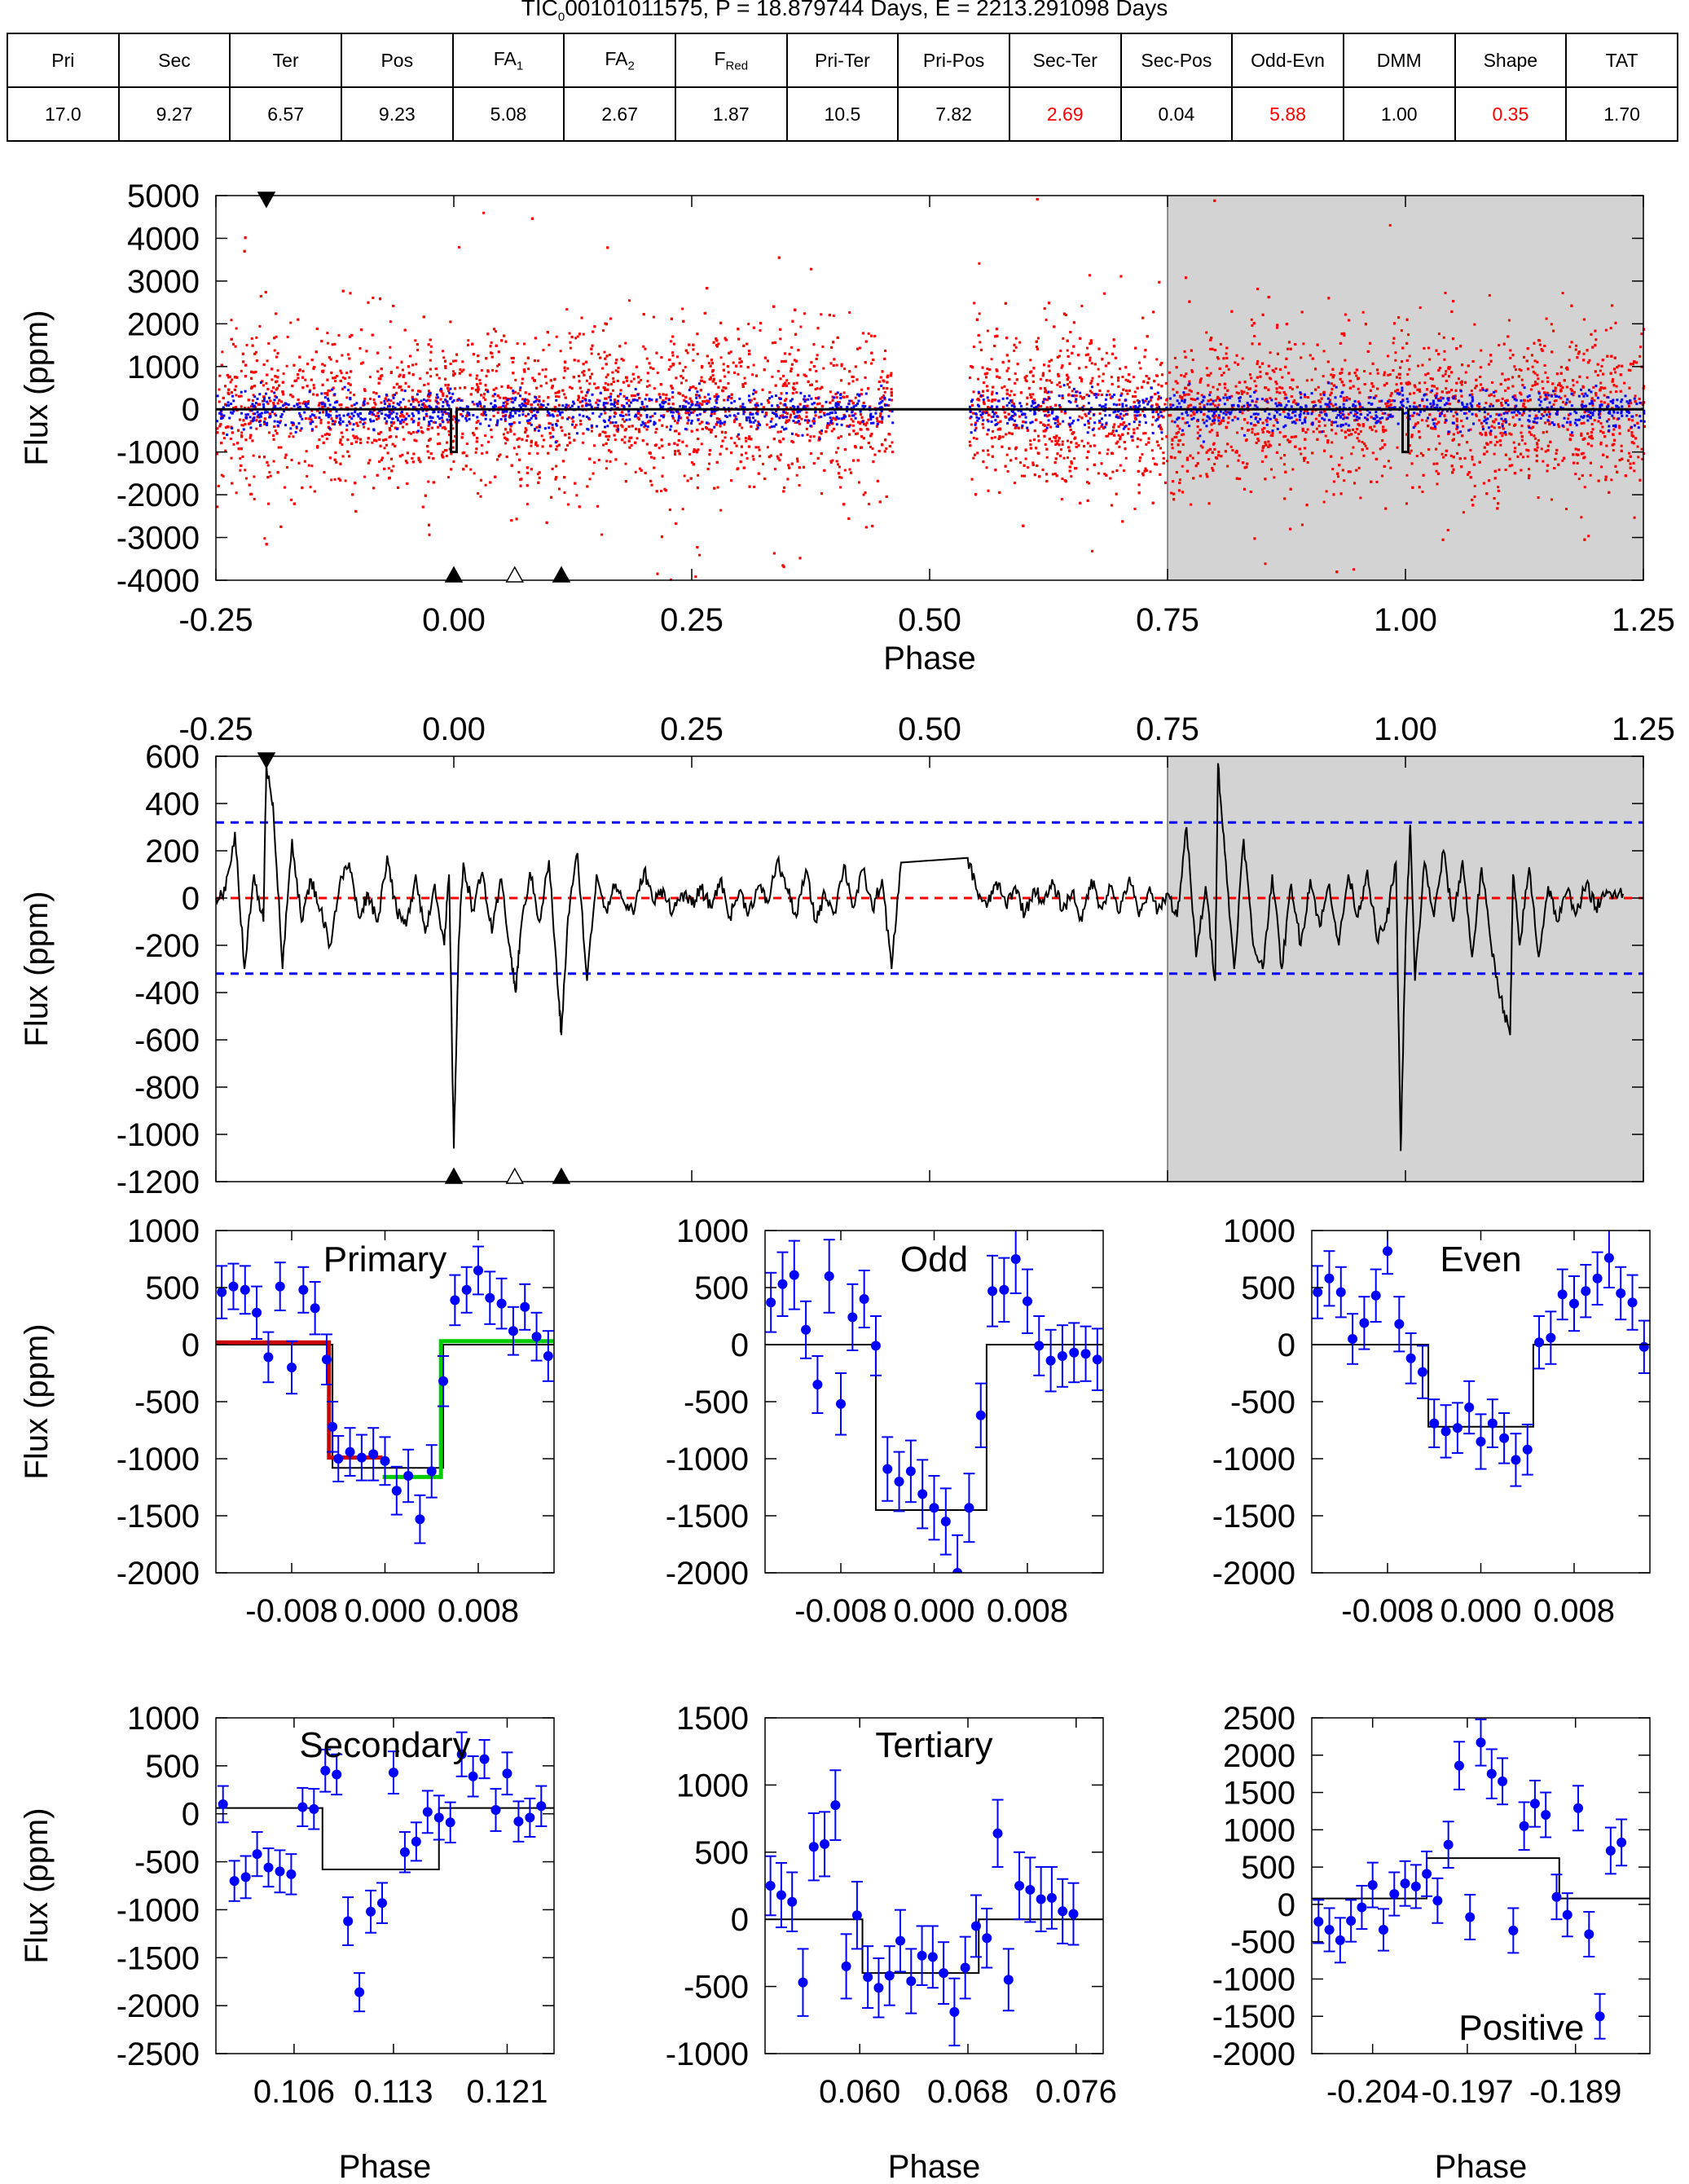  Describe the element at coordinates (508, 114) in the screenshot. I see `metric-value-fa1: 5.08` at that location.